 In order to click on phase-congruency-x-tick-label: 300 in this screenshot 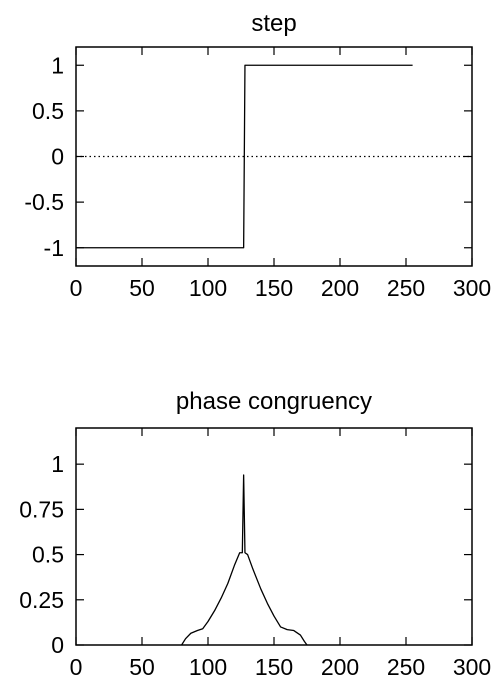, I will do `click(472, 667)`.